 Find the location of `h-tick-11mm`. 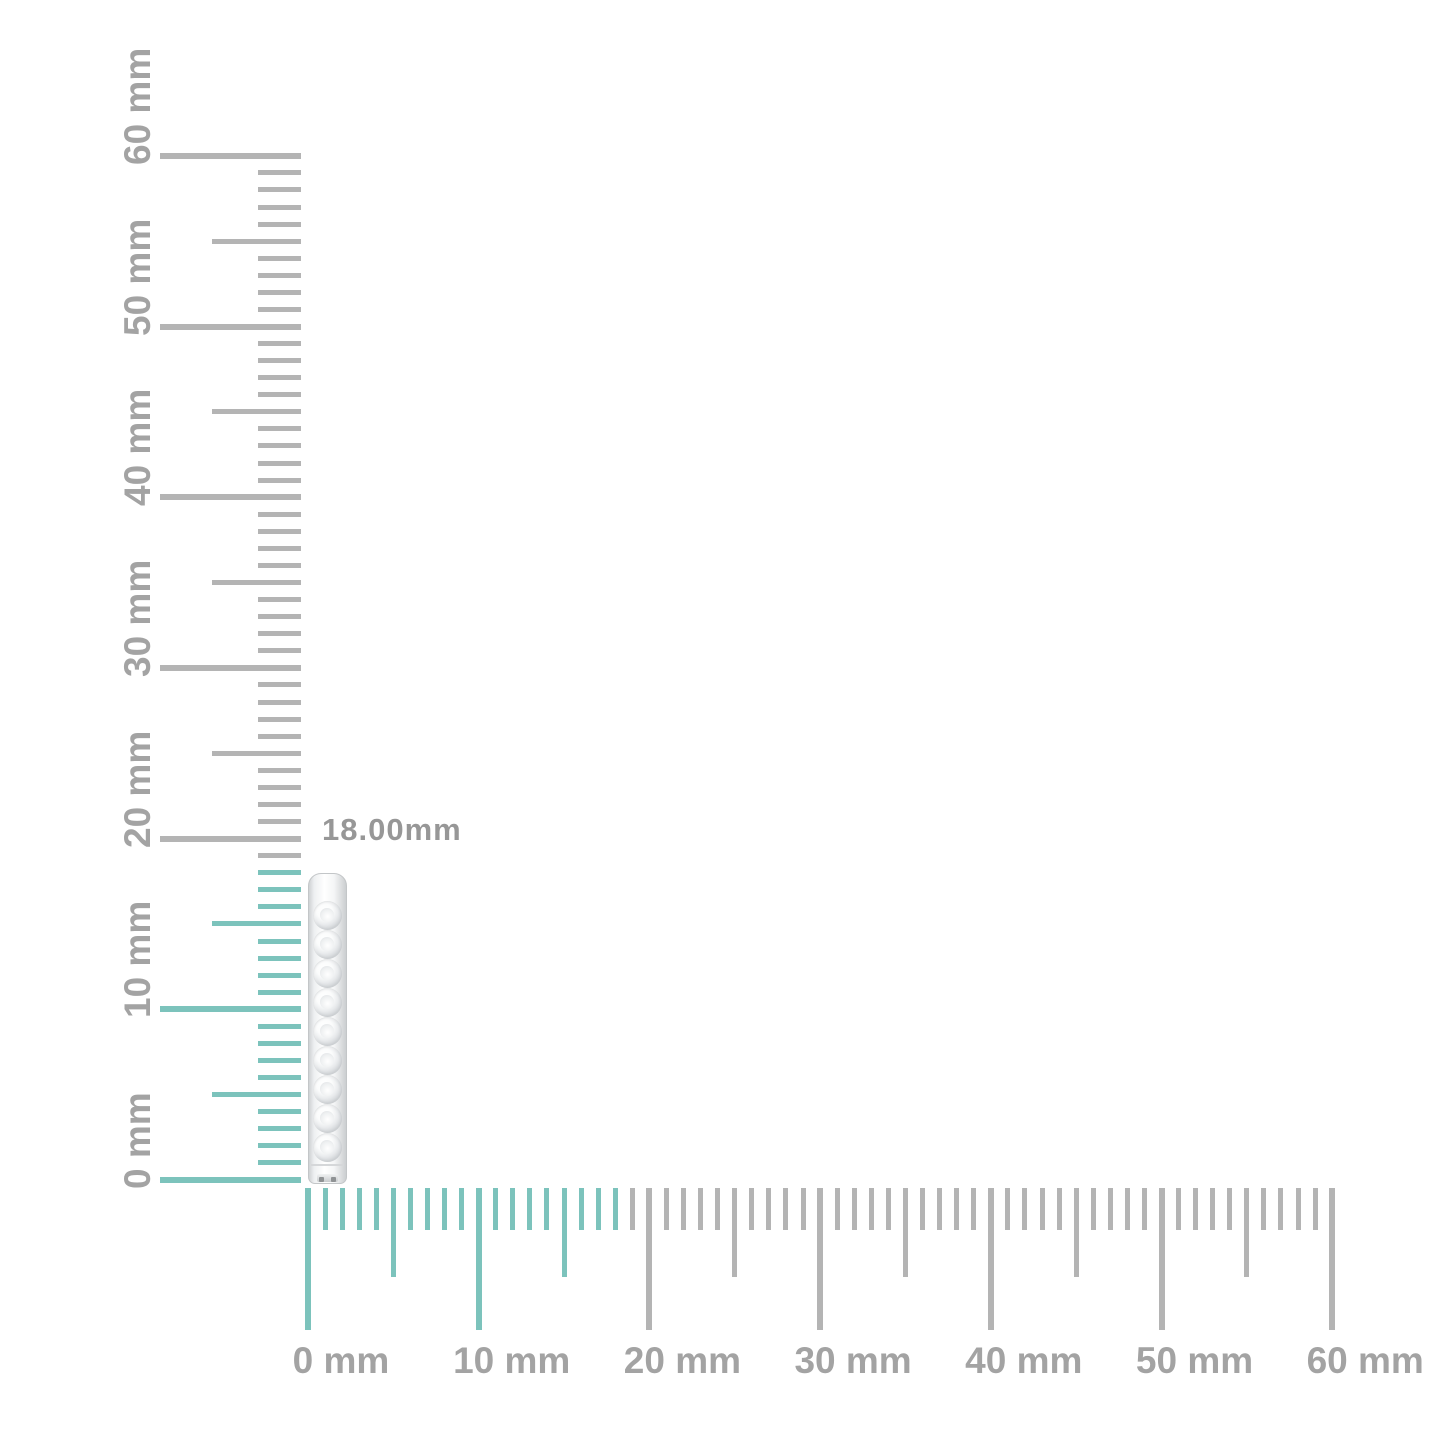

h-tick-11mm is located at coordinates (496, 1209).